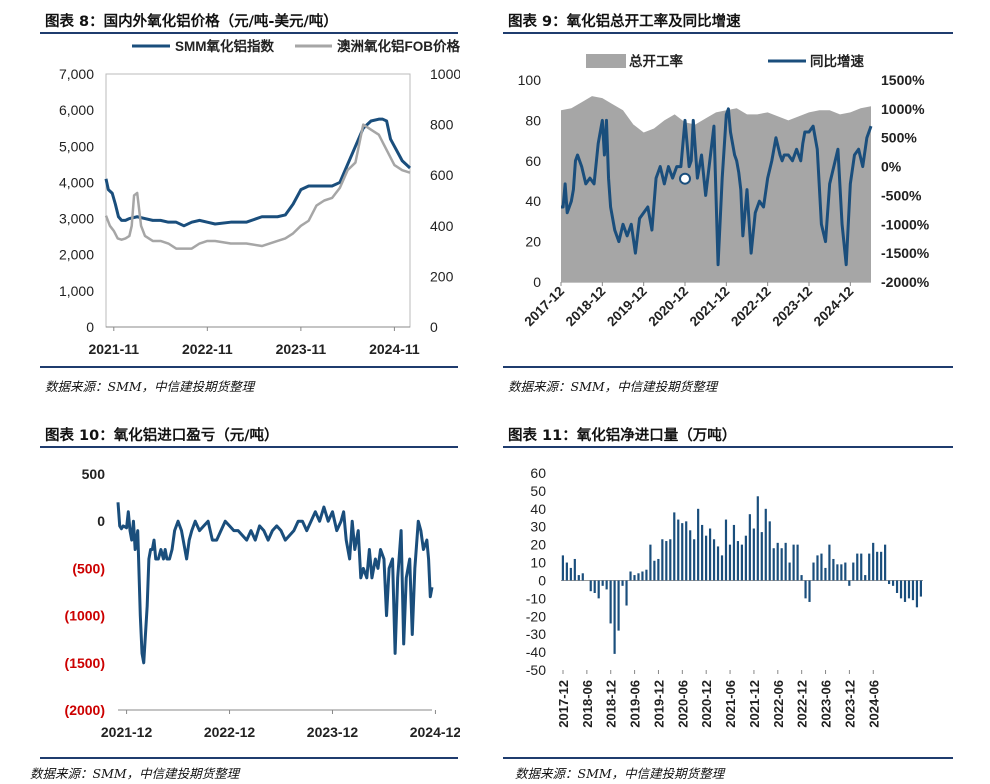  Describe the element at coordinates (728, 447) in the screenshot. I see `chart11-top-rule` at that location.